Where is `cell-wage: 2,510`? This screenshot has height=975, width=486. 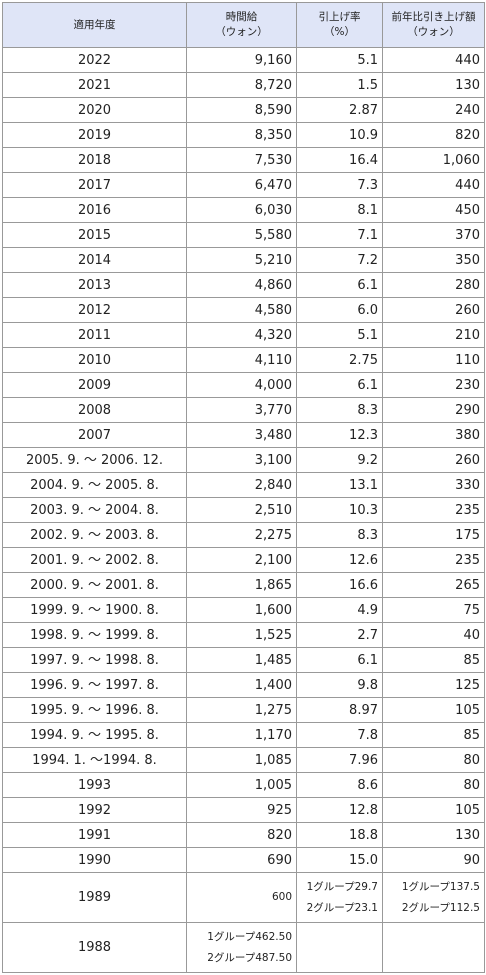
cell-wage: 2,510 is located at coordinates (241, 510).